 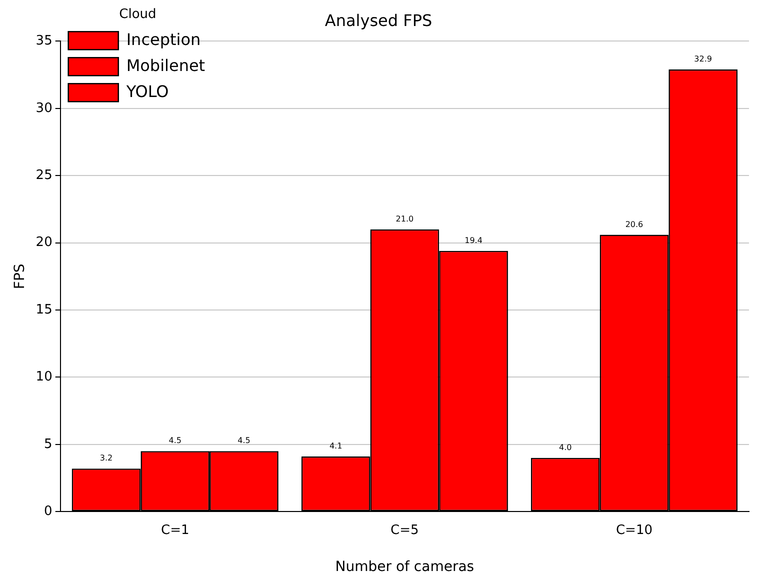 What do you see at coordinates (44, 310) in the screenshot?
I see `y-tick-label: 15` at bounding box center [44, 310].